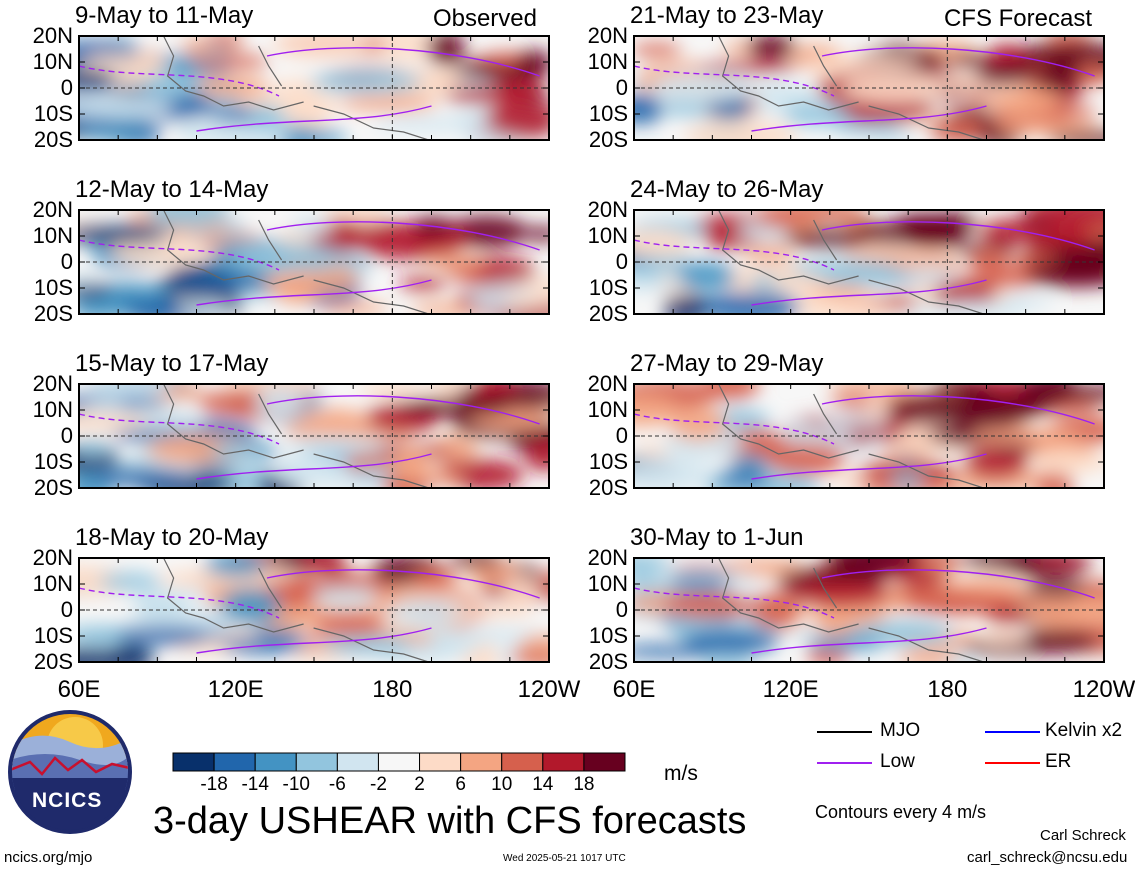  What do you see at coordinates (1047, 857) in the screenshot?
I see `footer-email: carl_schreck@ncsu.edu` at bounding box center [1047, 857].